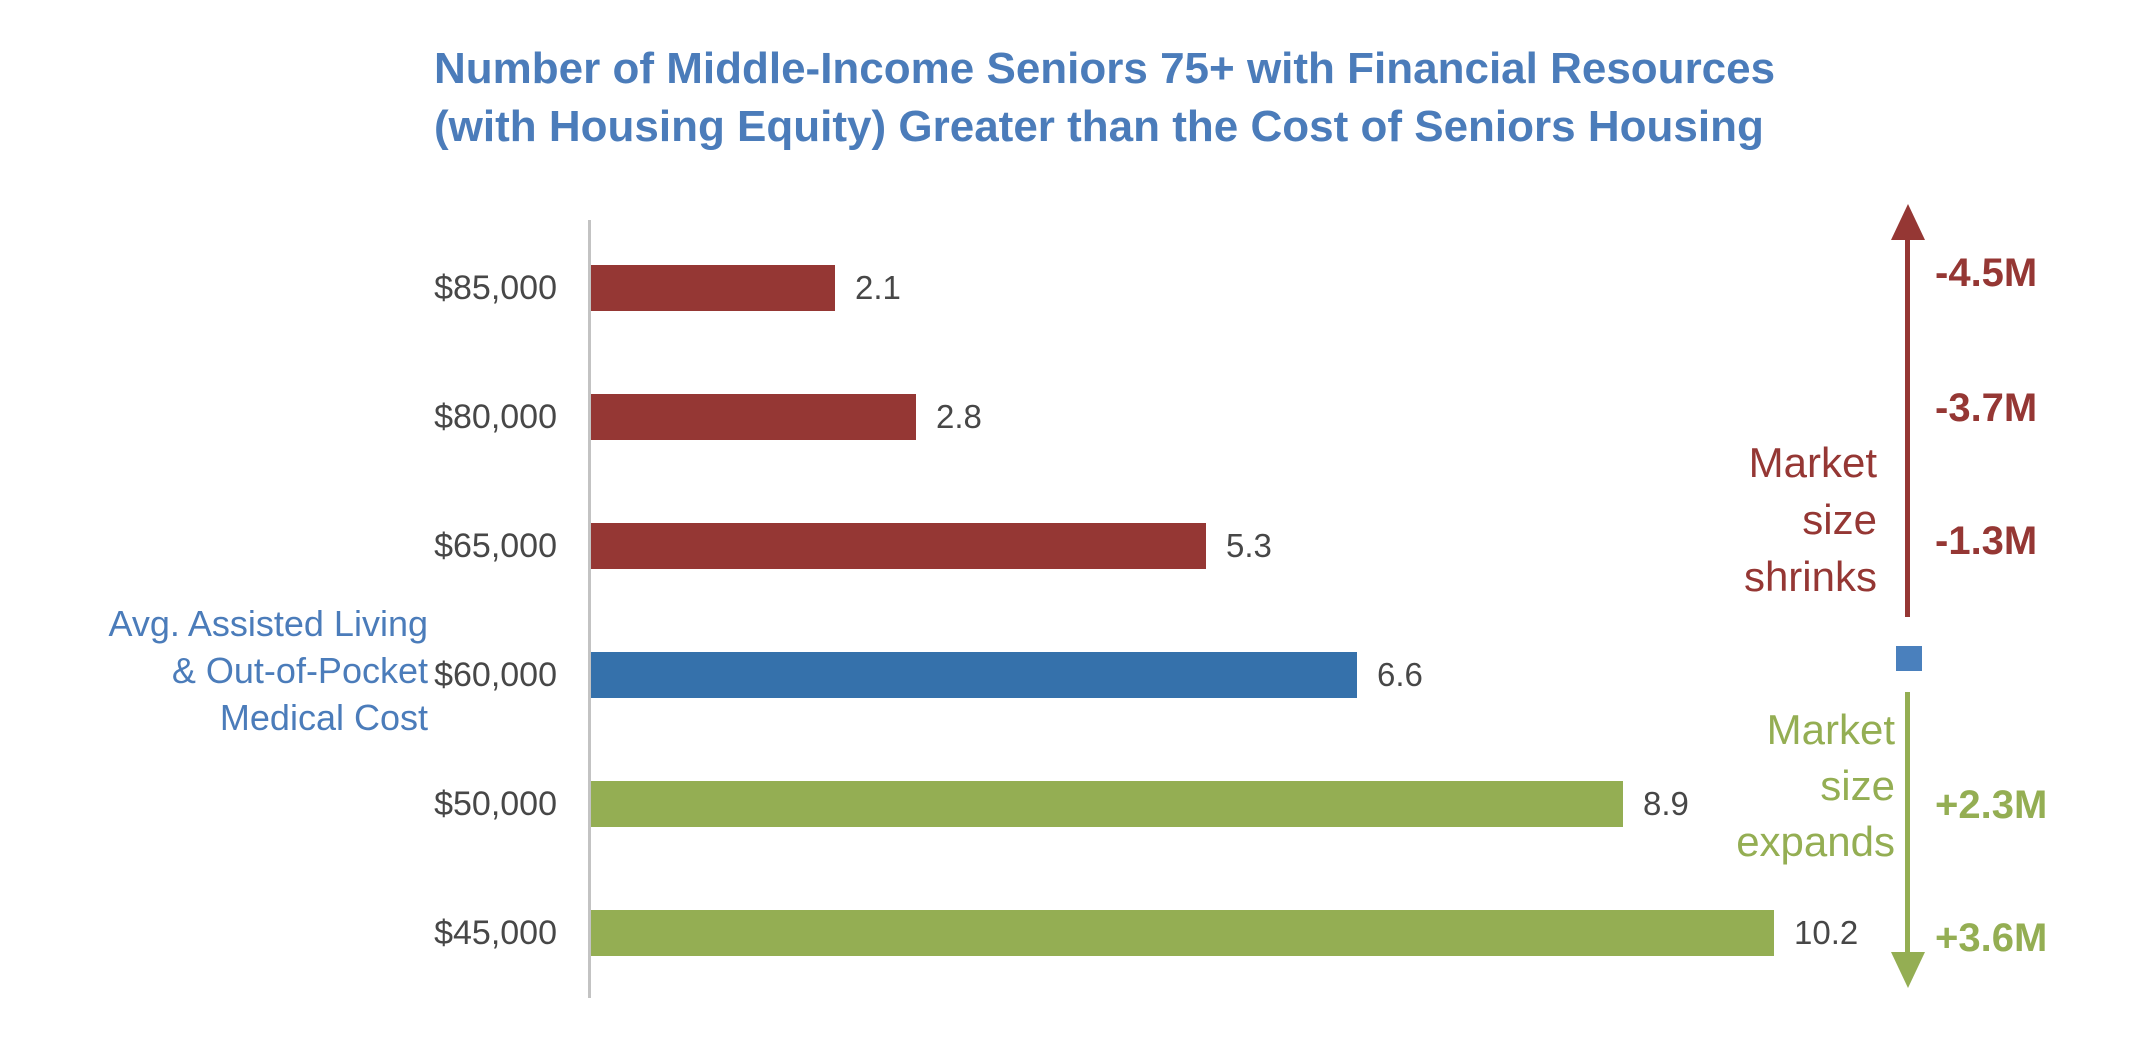 The width and height of the screenshot is (2140, 1052). Describe the element at coordinates (1812, 462) in the screenshot. I see `shrink-note-line1: Market` at that location.